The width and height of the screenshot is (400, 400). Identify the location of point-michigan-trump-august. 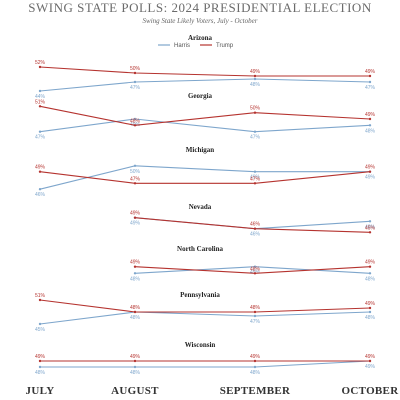
(135, 183).